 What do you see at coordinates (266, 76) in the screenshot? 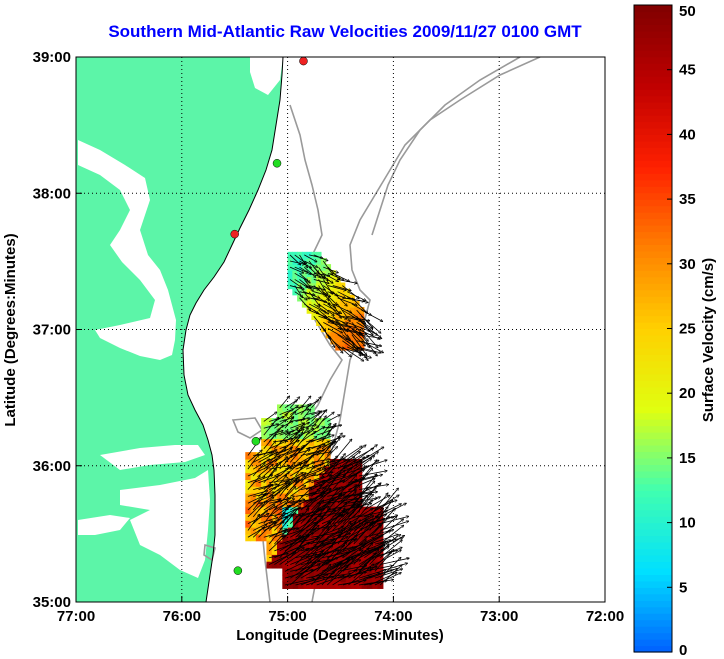
I see `delaware-bay` at bounding box center [266, 76].